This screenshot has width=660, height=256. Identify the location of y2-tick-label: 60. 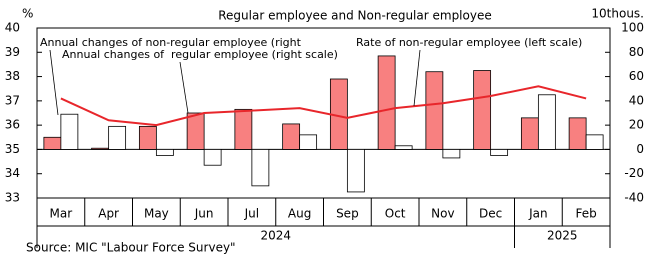
(636, 76).